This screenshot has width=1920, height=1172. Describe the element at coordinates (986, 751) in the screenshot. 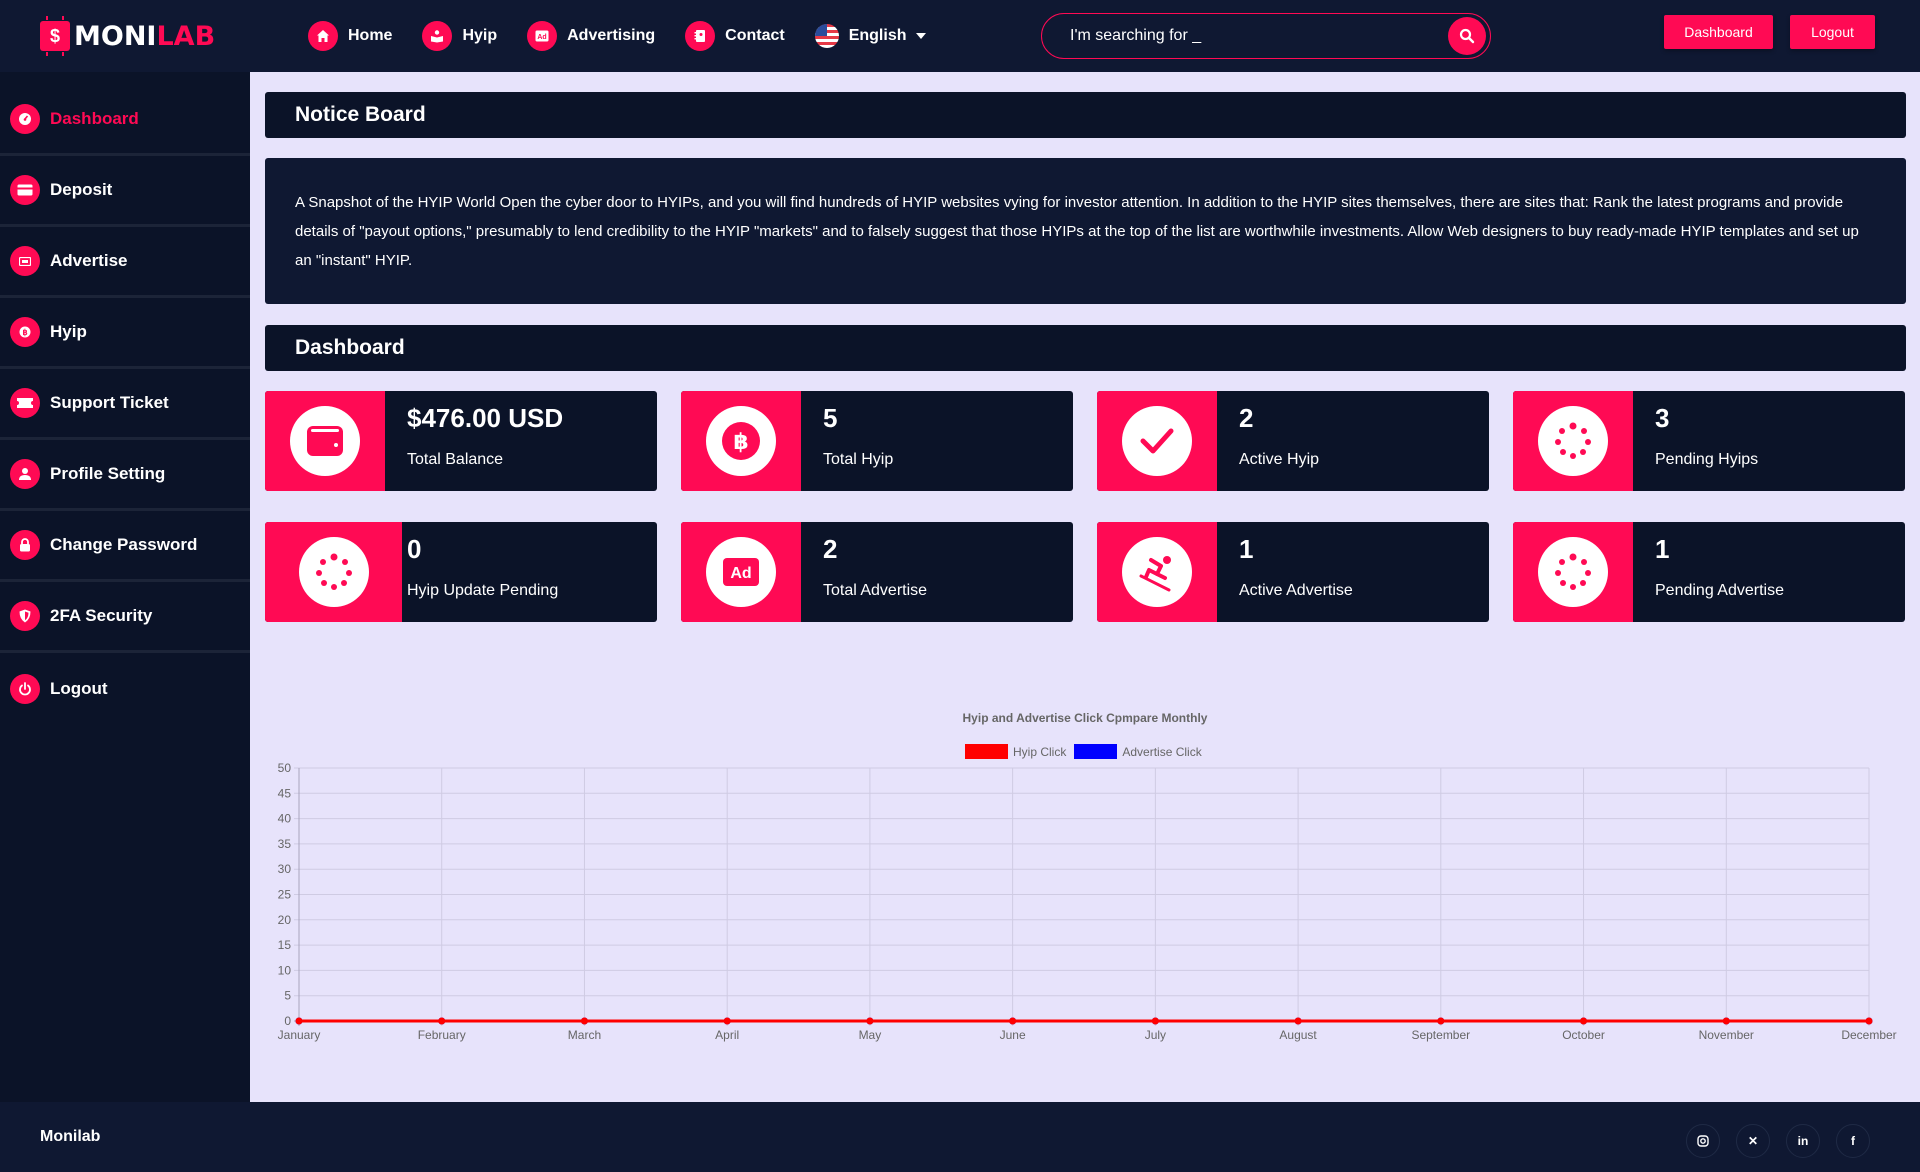

I see `legend-swatch-hyip` at that location.